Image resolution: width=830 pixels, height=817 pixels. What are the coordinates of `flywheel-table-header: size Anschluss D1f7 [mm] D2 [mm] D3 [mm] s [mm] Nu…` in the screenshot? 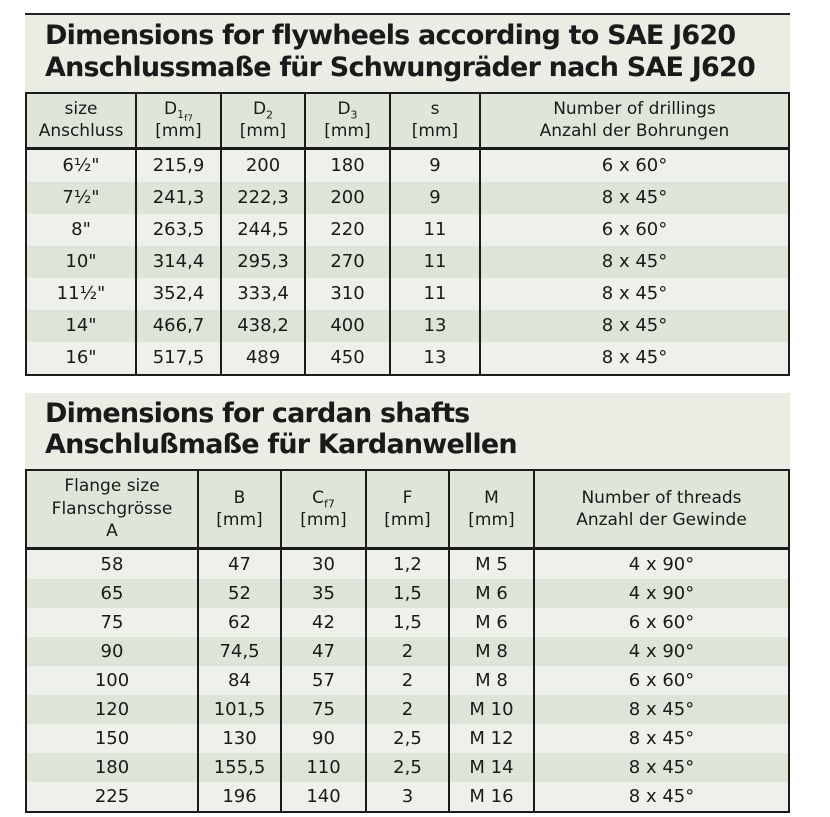 It's located at (407, 121).